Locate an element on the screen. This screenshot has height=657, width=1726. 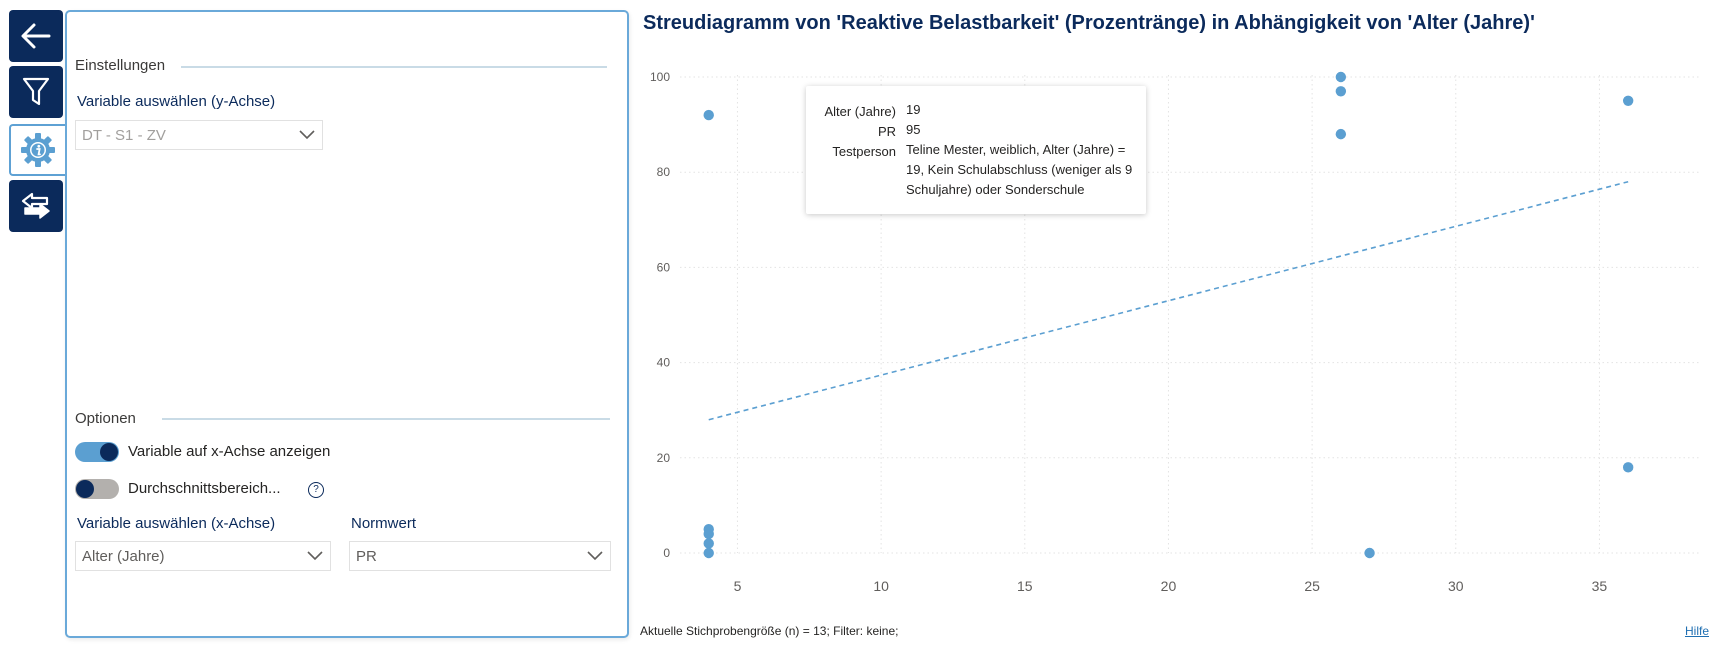
back-button is located at coordinates (36, 36).